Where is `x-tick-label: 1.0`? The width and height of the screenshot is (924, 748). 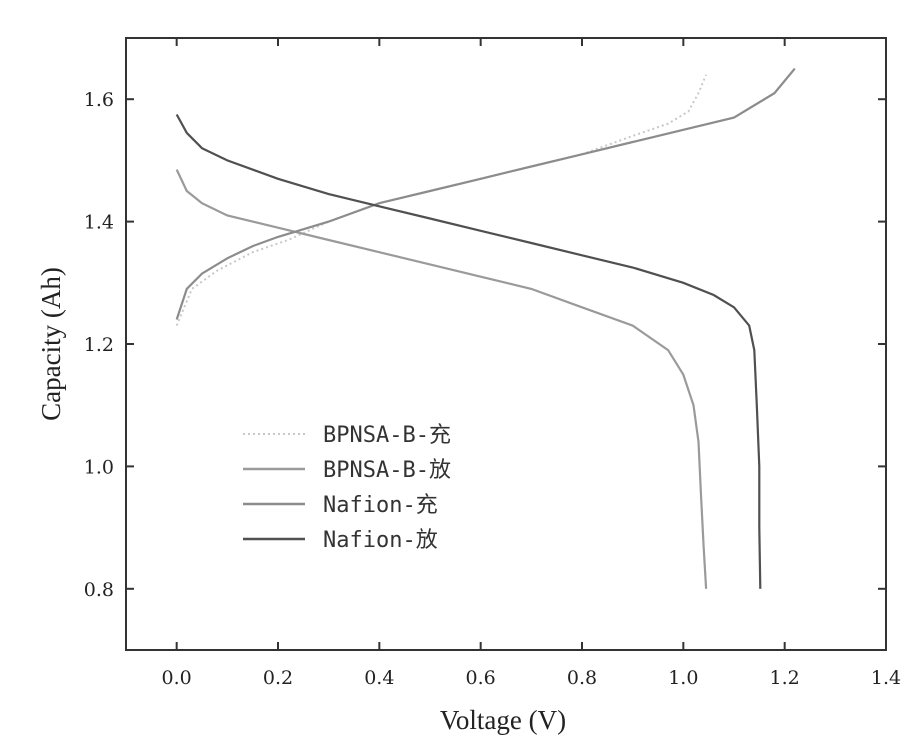
x-tick-label: 1.0 is located at coordinates (683, 678).